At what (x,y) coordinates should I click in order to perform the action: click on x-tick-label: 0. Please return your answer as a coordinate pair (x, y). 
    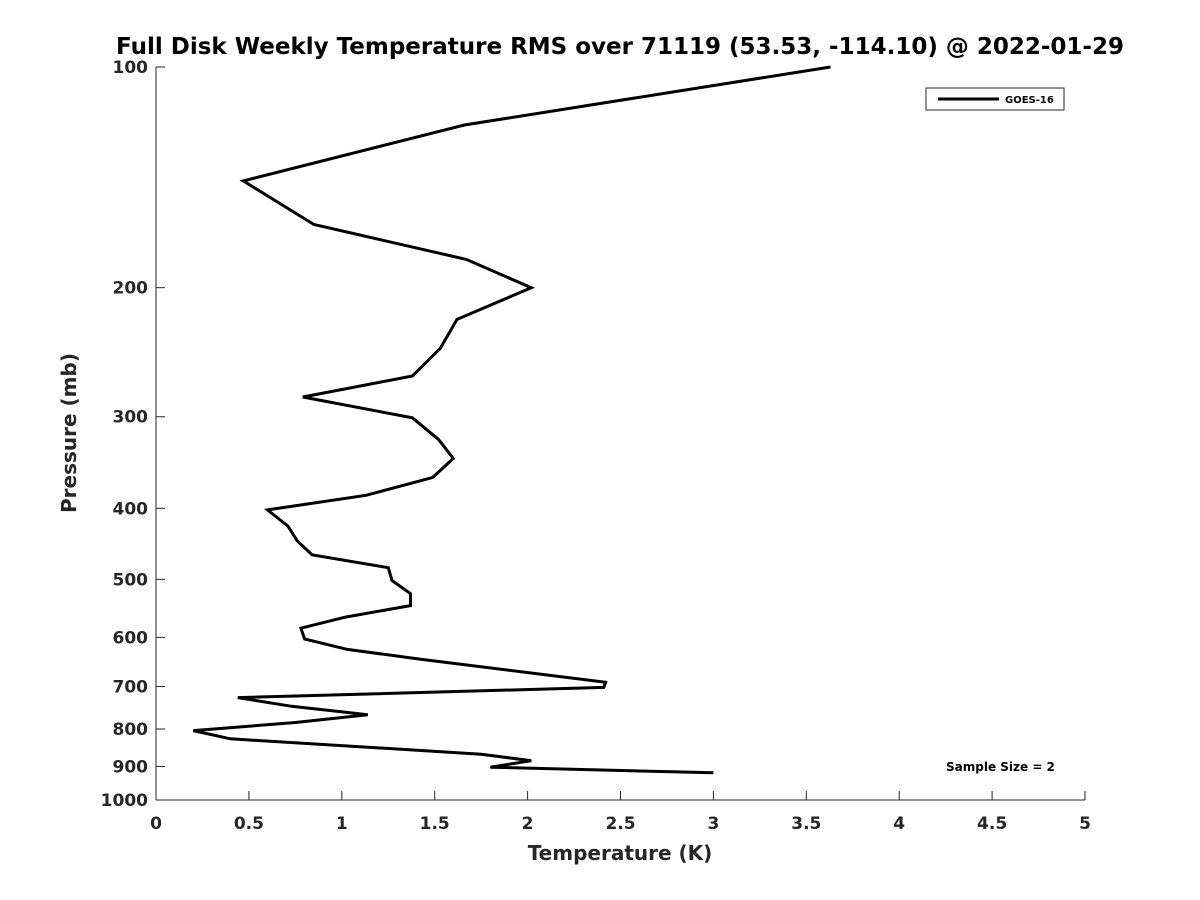
    Looking at the image, I should click on (156, 824).